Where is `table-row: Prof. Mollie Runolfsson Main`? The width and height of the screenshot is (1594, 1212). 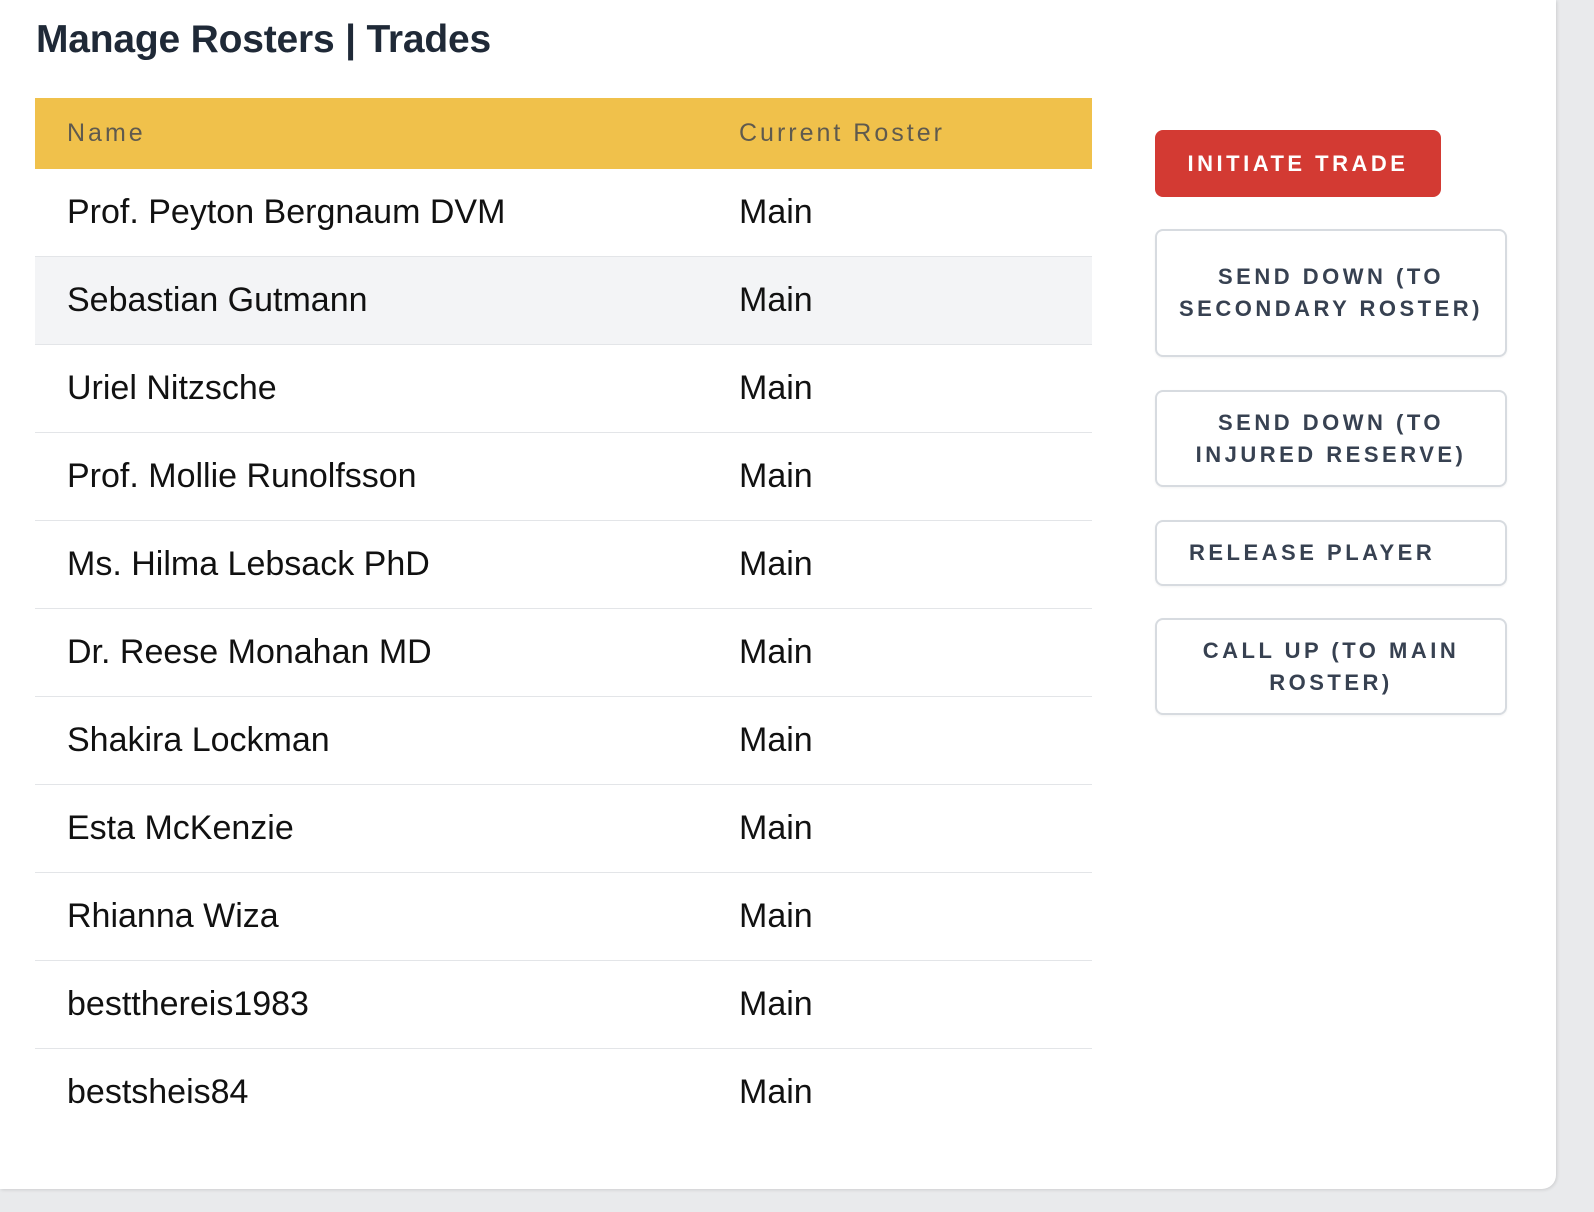 table-row: Prof. Mollie Runolfsson Main is located at coordinates (563, 476).